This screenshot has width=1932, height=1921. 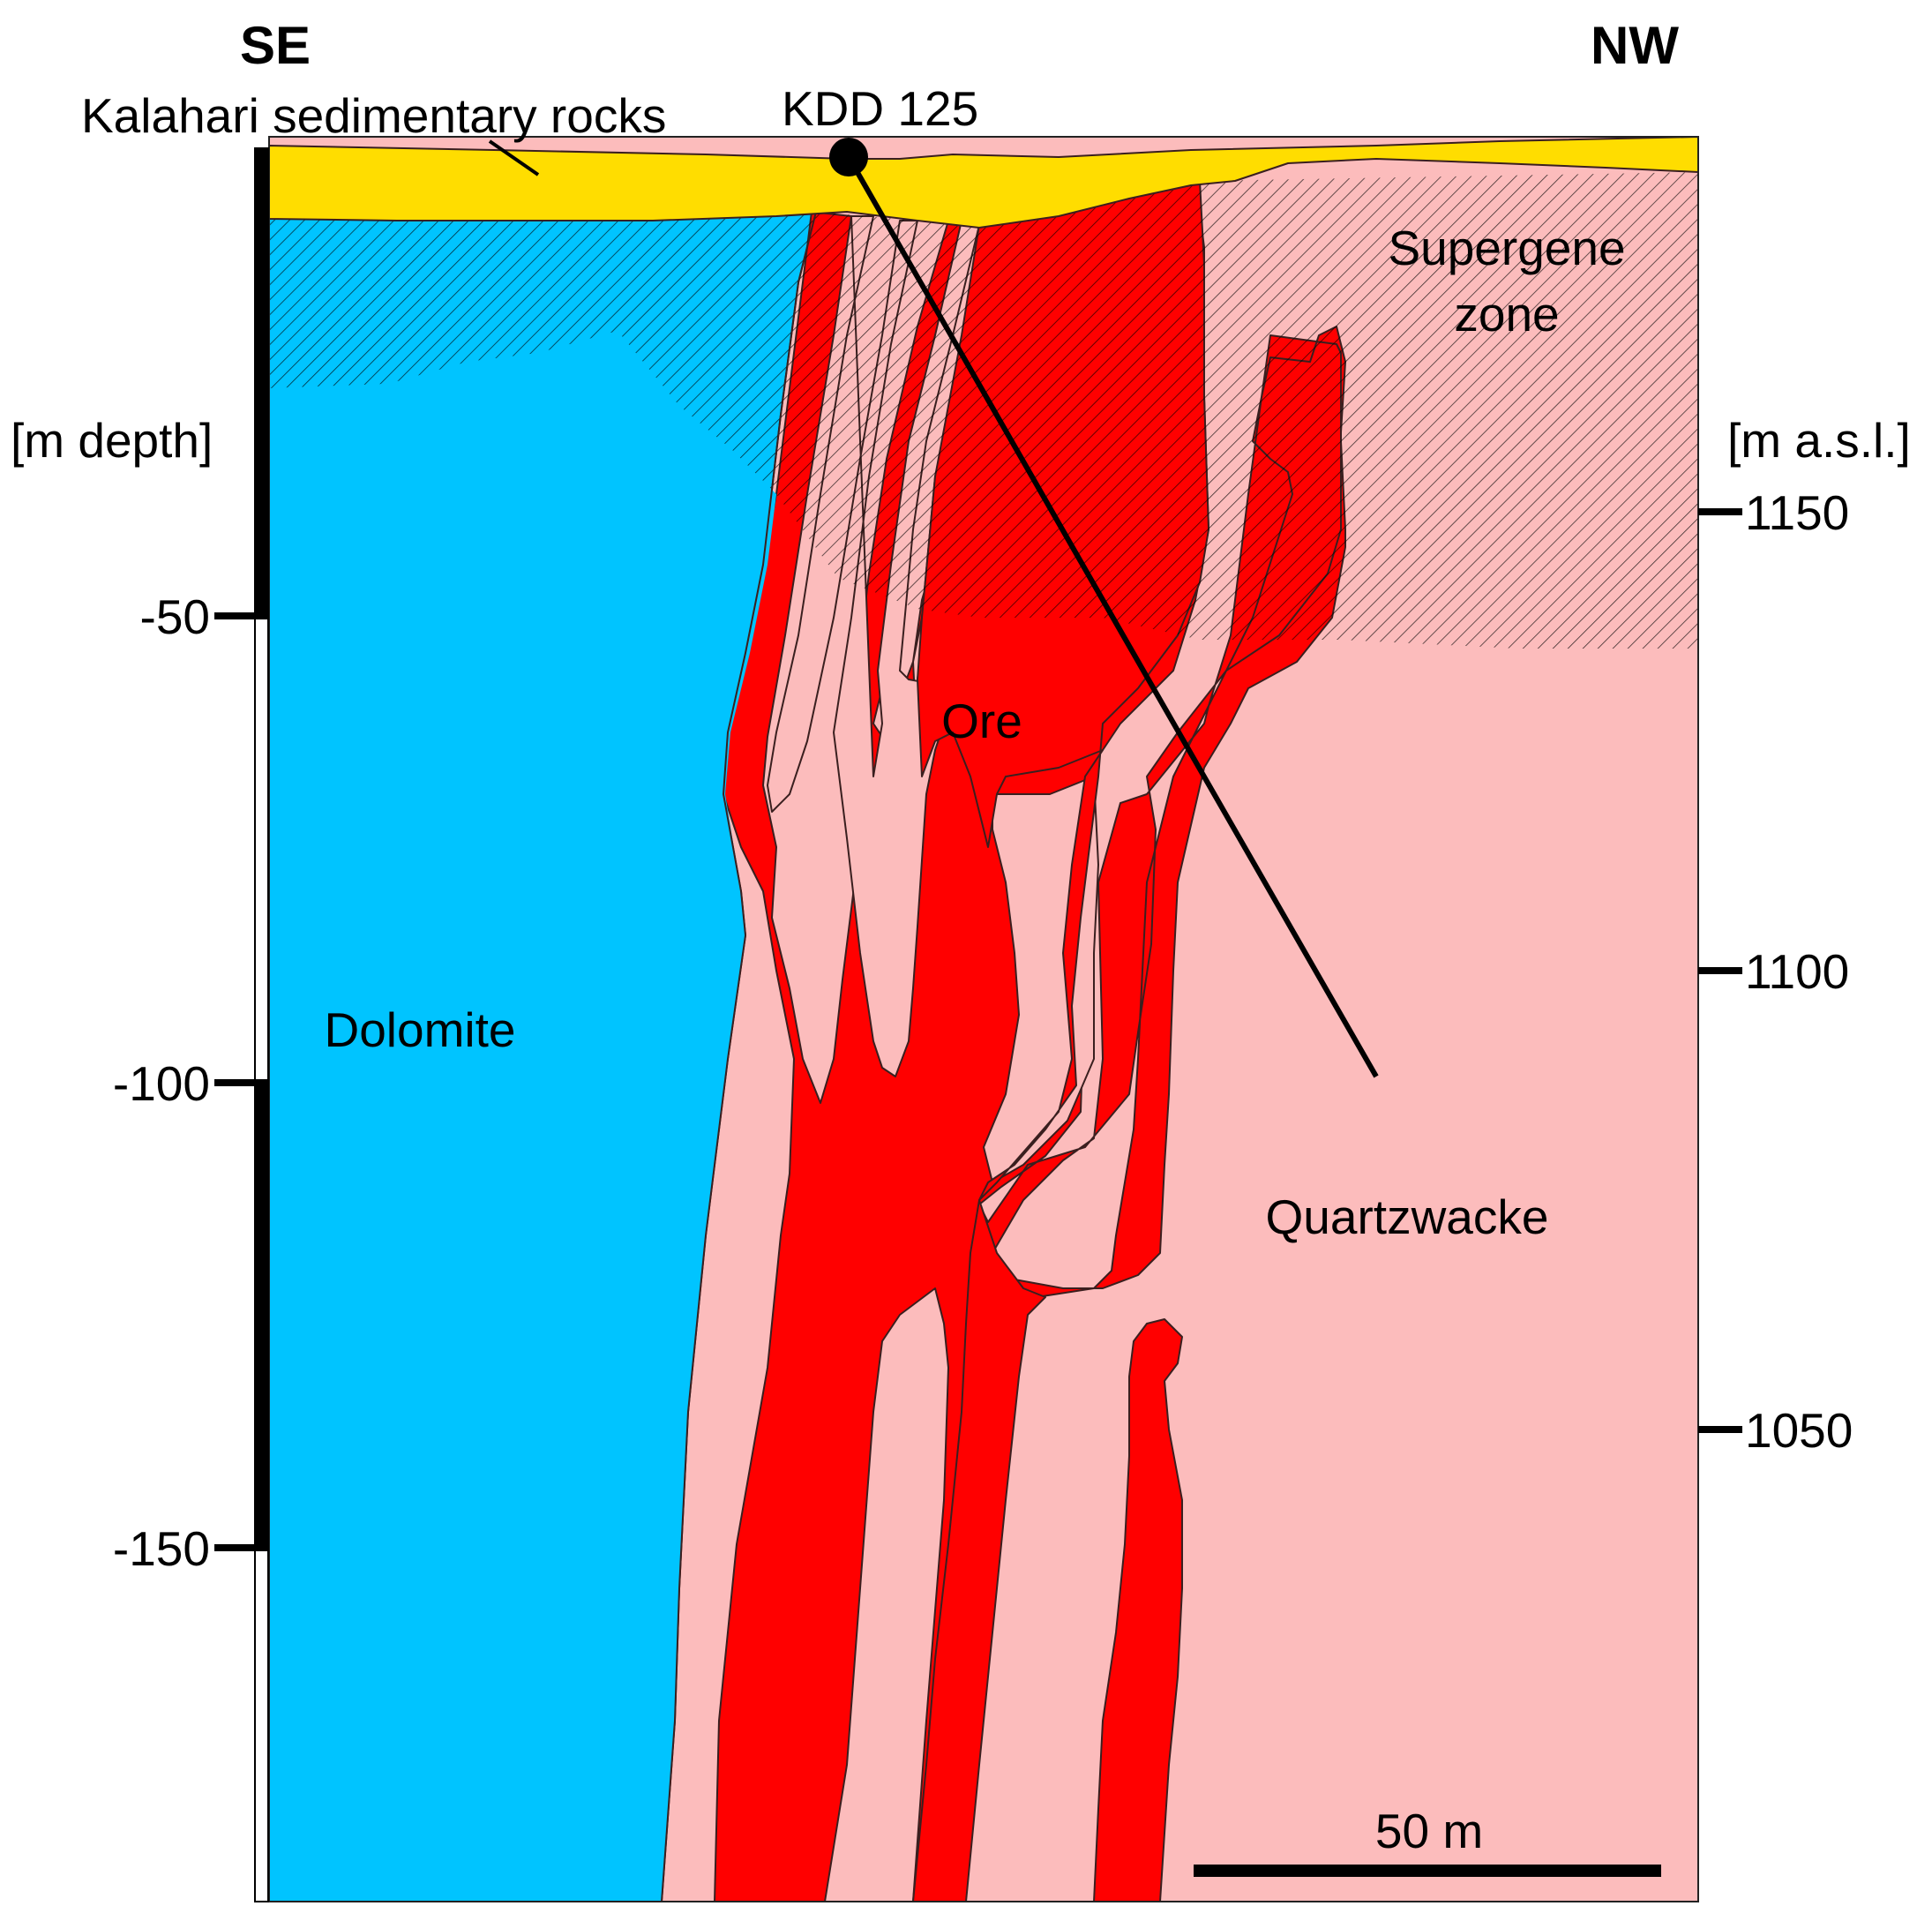 I want to click on depth-label-100: -100, so click(x=162, y=1083).